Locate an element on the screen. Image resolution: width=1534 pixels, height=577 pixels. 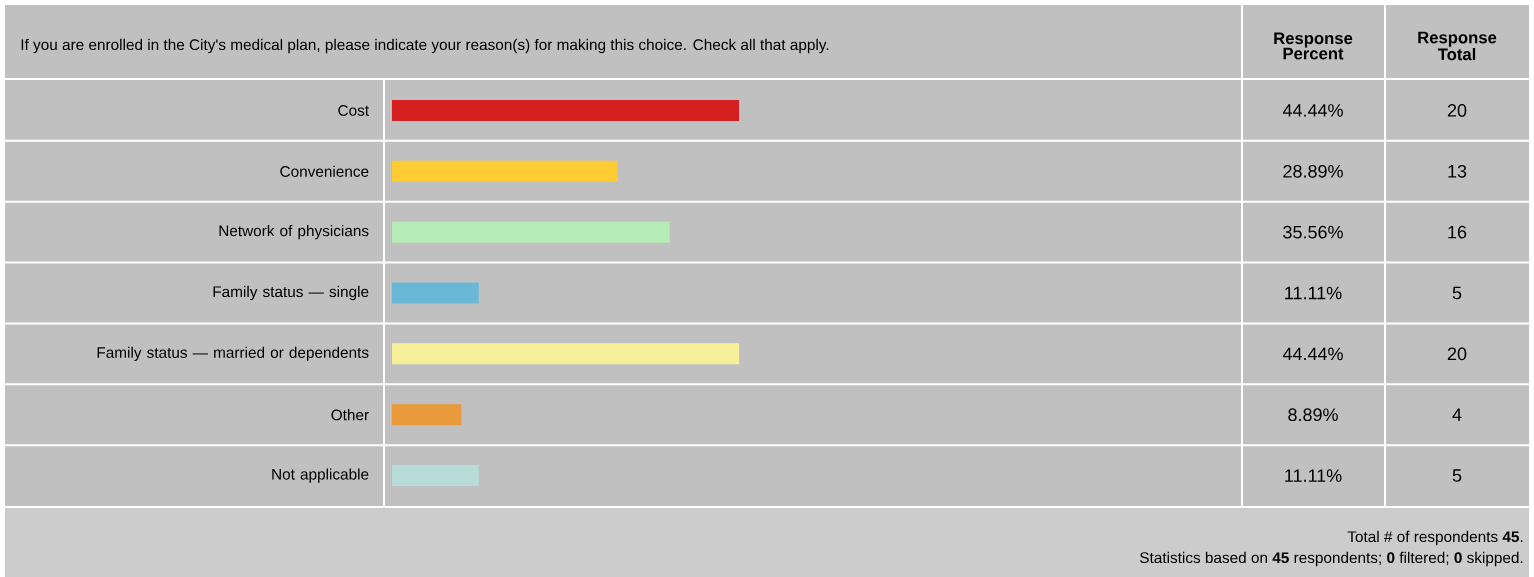
y-tick-label: Network of physicians is located at coordinates (294, 232).